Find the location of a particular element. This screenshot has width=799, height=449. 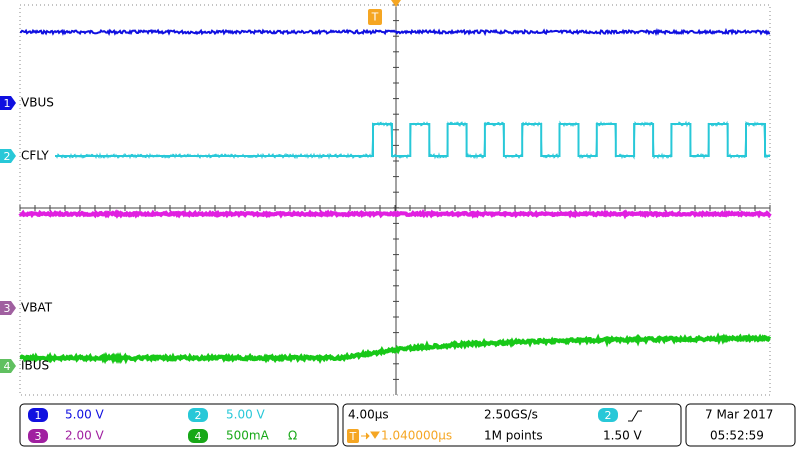

sample-rate: 2.50GS/s is located at coordinates (511, 415).